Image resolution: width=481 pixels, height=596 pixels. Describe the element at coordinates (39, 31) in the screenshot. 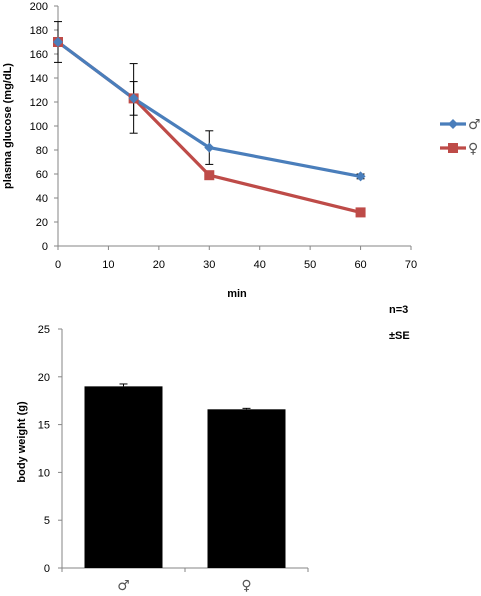

I see `line-y-tick-label: 180` at that location.